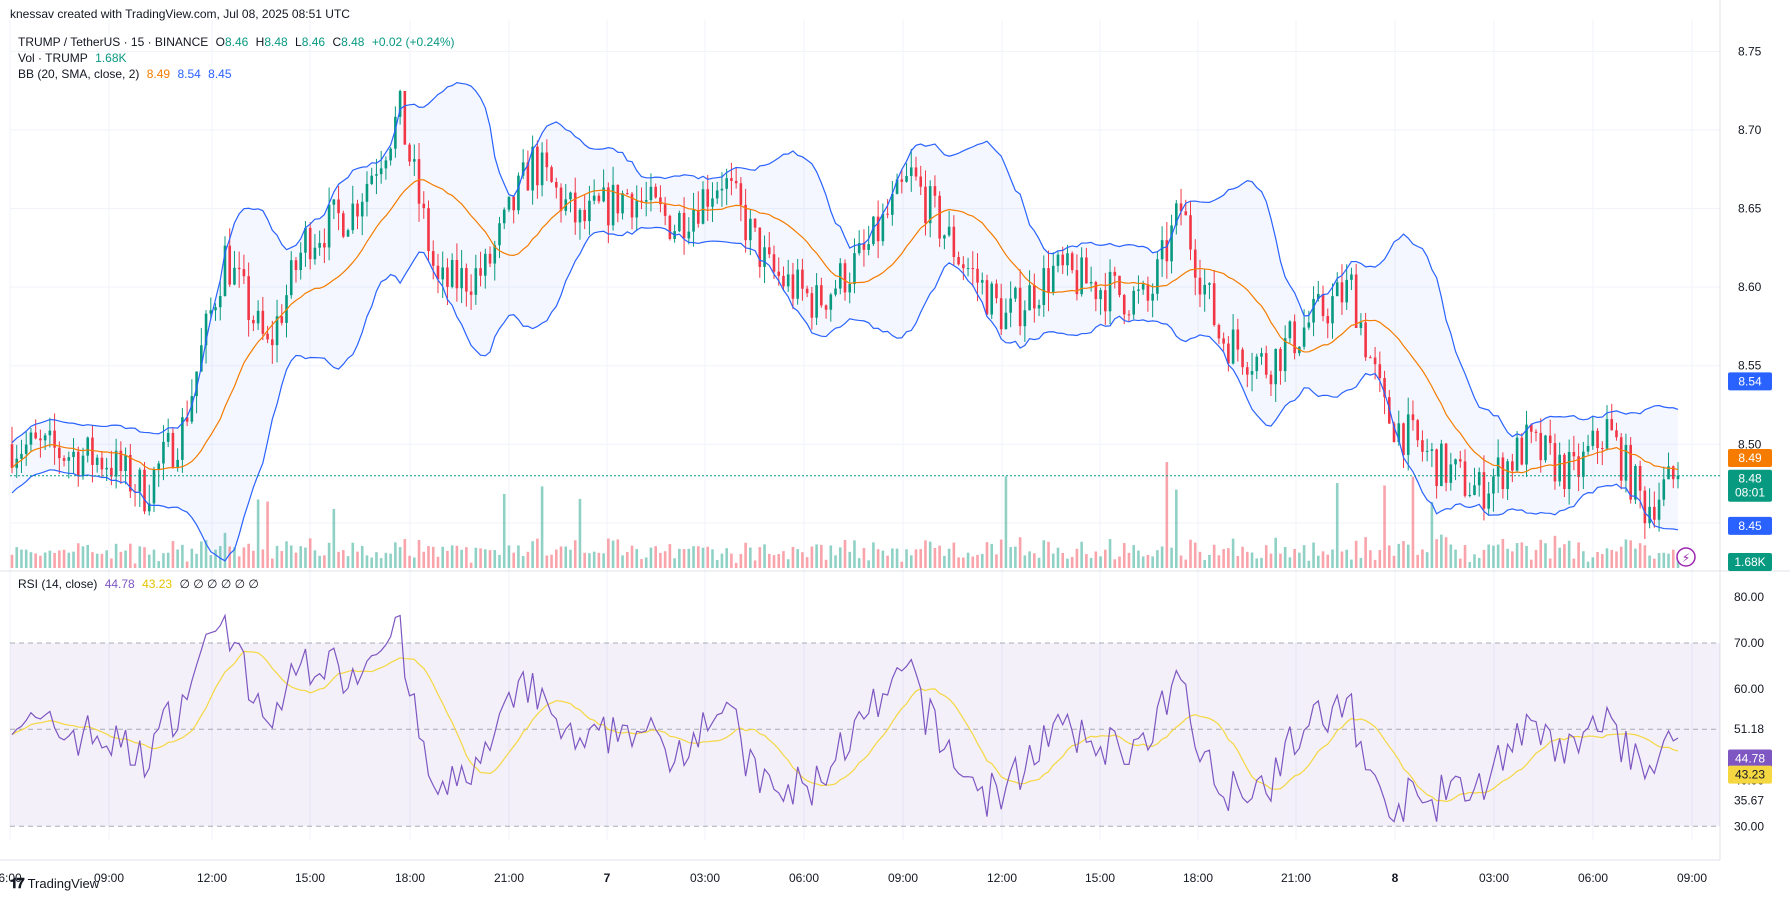 The image size is (1790, 902). Describe the element at coordinates (113, 42) in the screenshot. I see `symbol-label: TRUMP / TetherUS · 15 · BINANCE` at that location.